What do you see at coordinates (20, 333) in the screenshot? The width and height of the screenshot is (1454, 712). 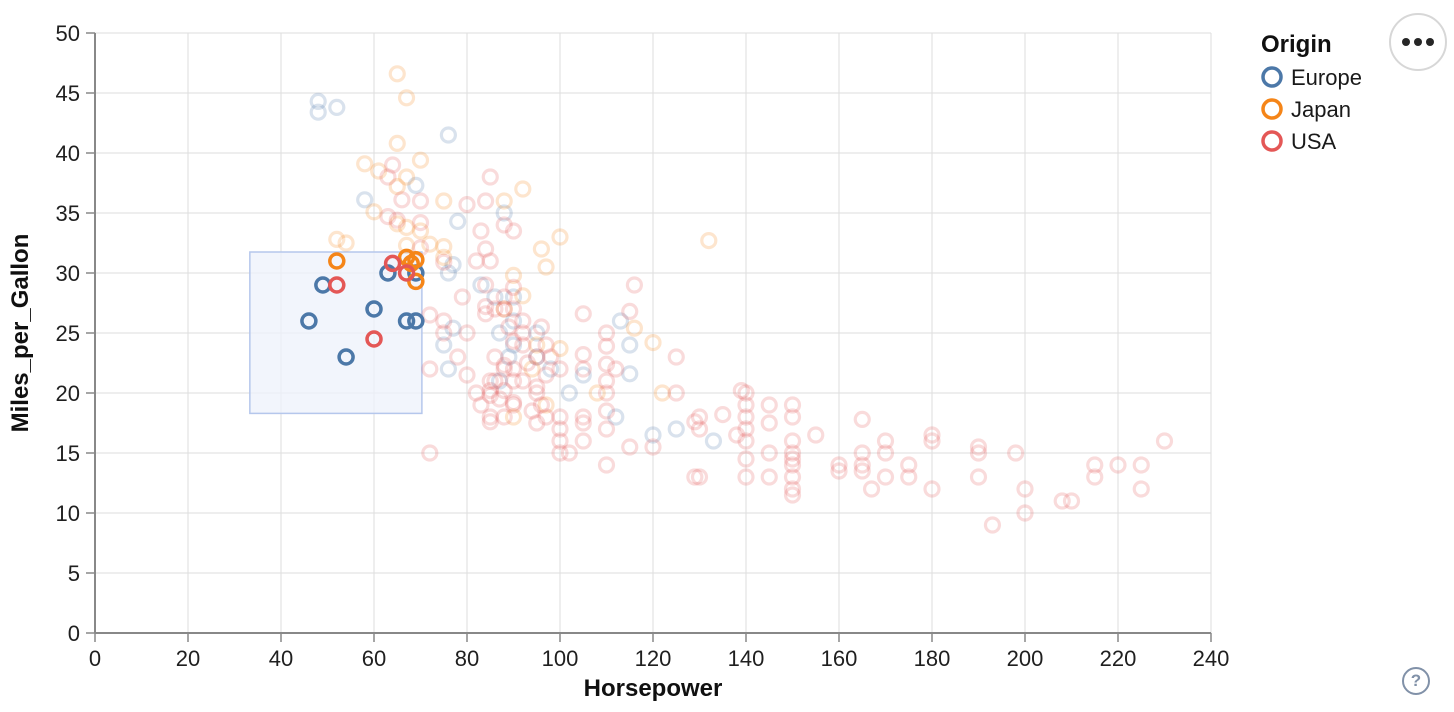 I see `y-axis-title: Miles_per_Gallon` at bounding box center [20, 333].